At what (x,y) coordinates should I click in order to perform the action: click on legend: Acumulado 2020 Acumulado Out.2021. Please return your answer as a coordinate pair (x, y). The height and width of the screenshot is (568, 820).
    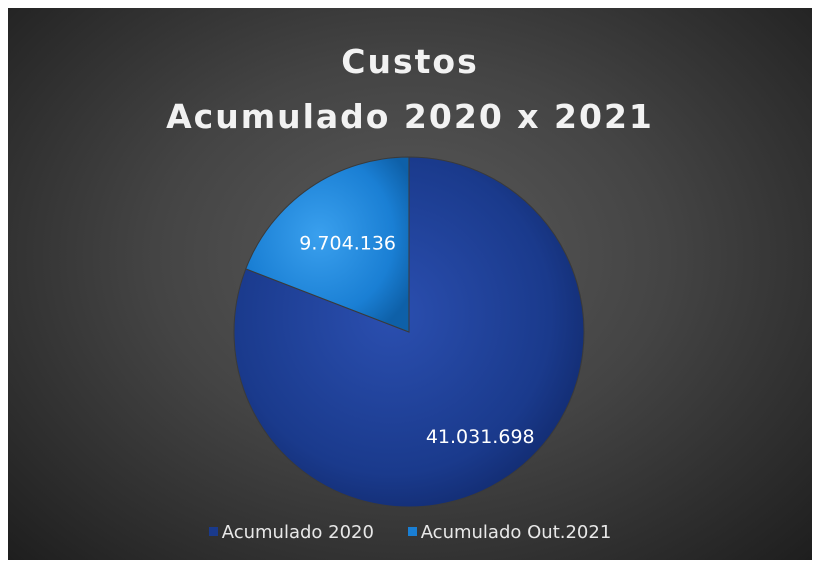
    Looking at the image, I should click on (410, 532).